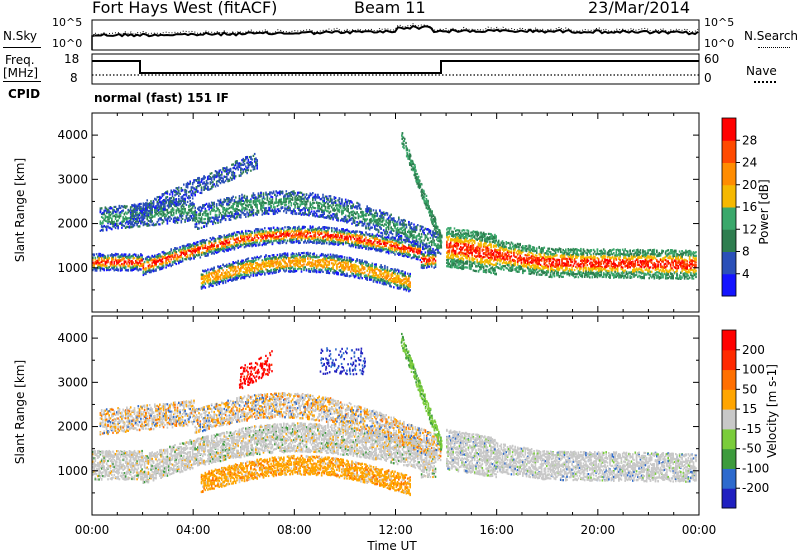  I want to click on nsky-label: N.Sky, so click(20, 36).